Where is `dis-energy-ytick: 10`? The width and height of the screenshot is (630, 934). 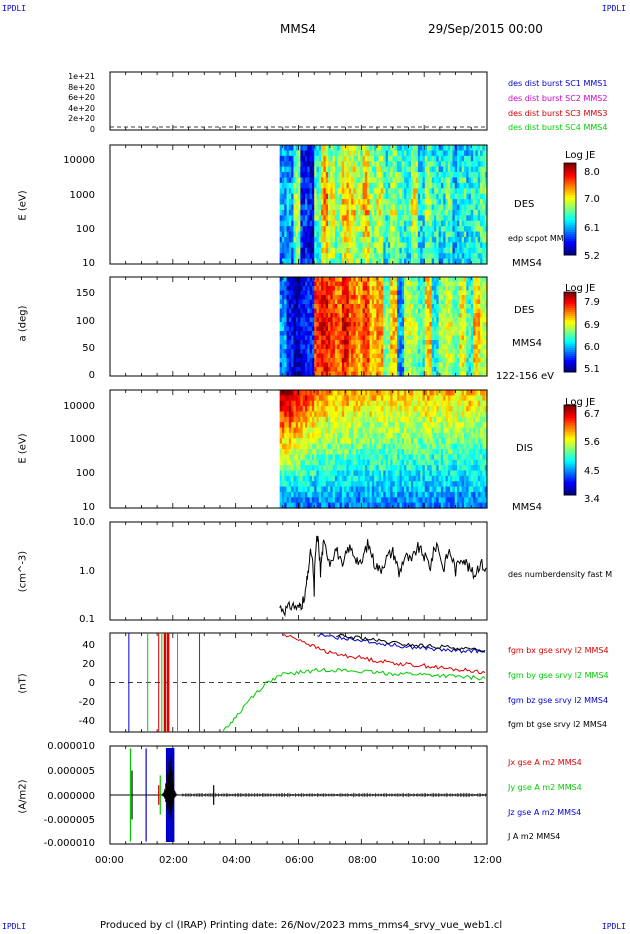
dis-energy-ytick: 10 is located at coordinates (88, 507).